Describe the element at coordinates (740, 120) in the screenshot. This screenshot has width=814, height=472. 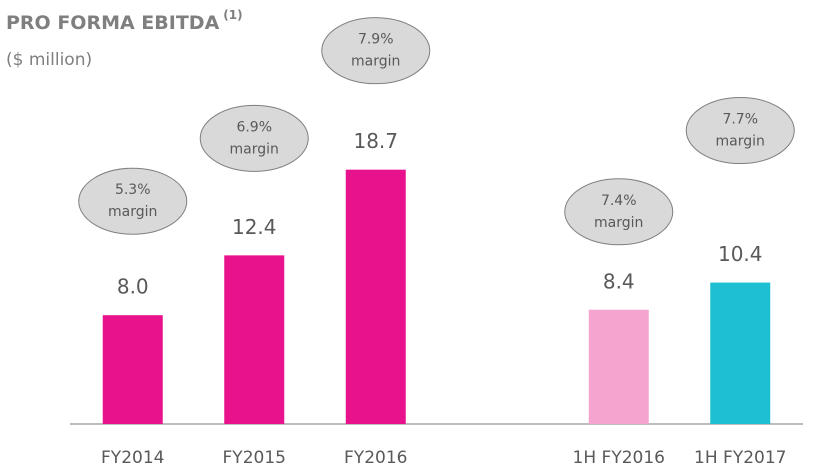
I see `margin-value: 7.7%` at that location.